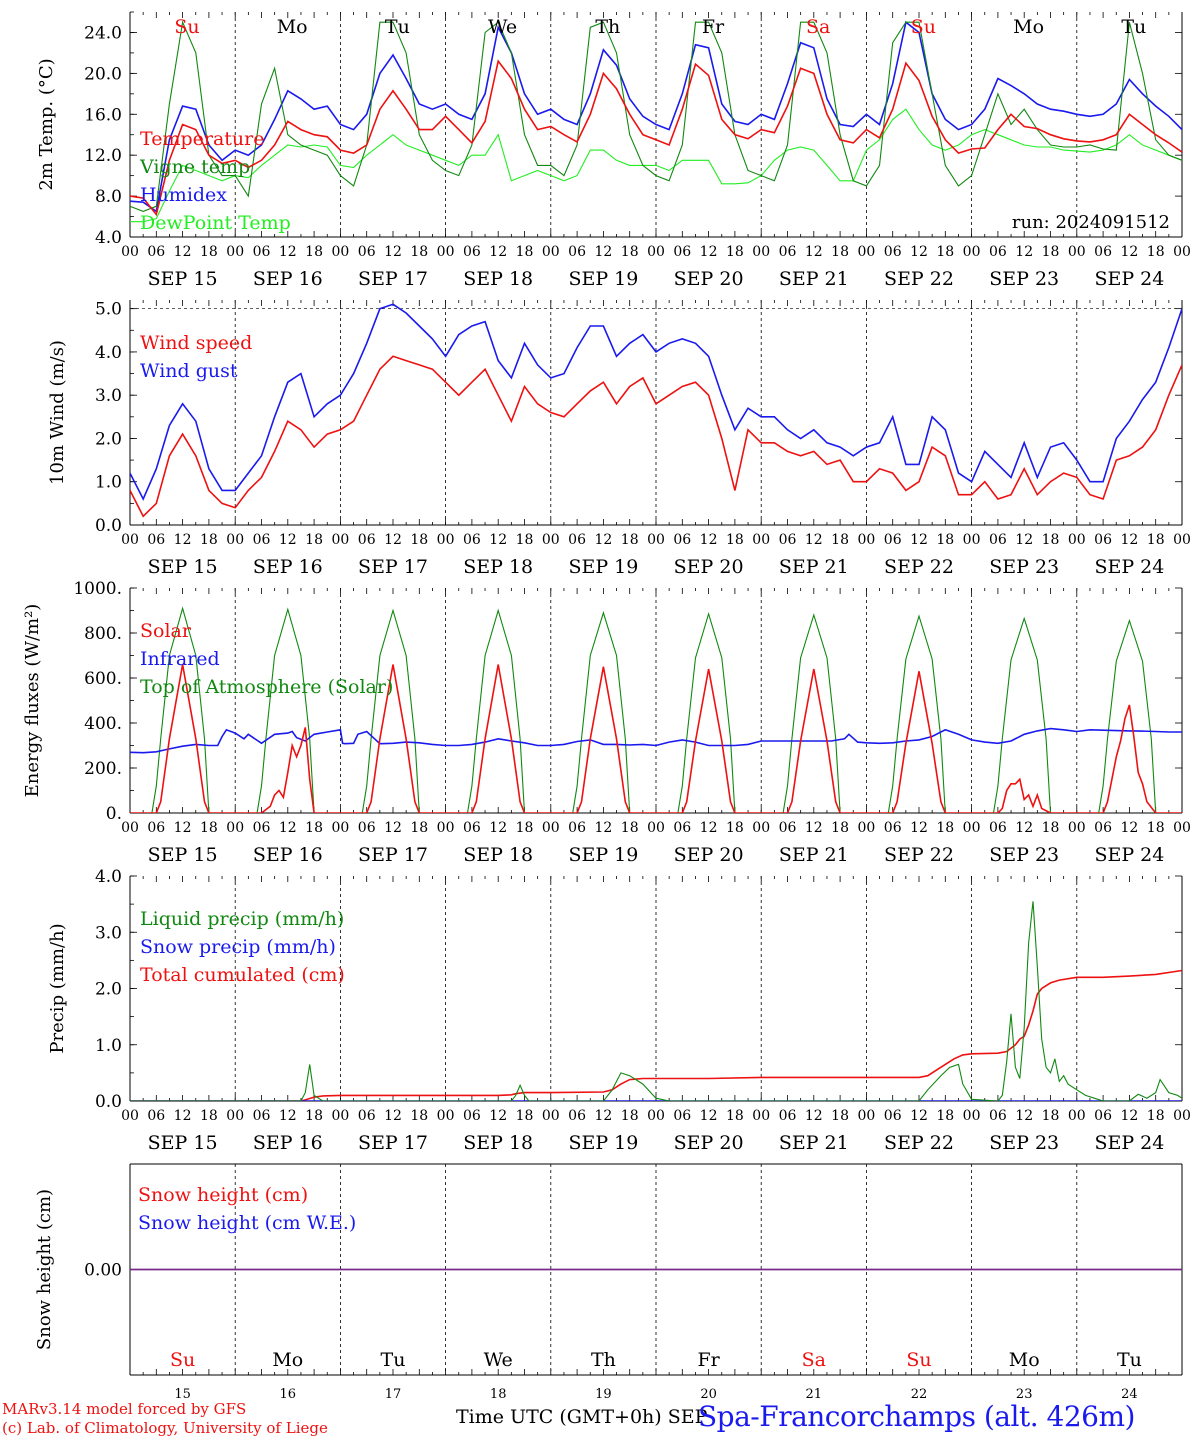 This screenshot has width=1194, height=1440. What do you see at coordinates (1024, 1394) in the screenshot?
I see `day-number: 23` at bounding box center [1024, 1394].